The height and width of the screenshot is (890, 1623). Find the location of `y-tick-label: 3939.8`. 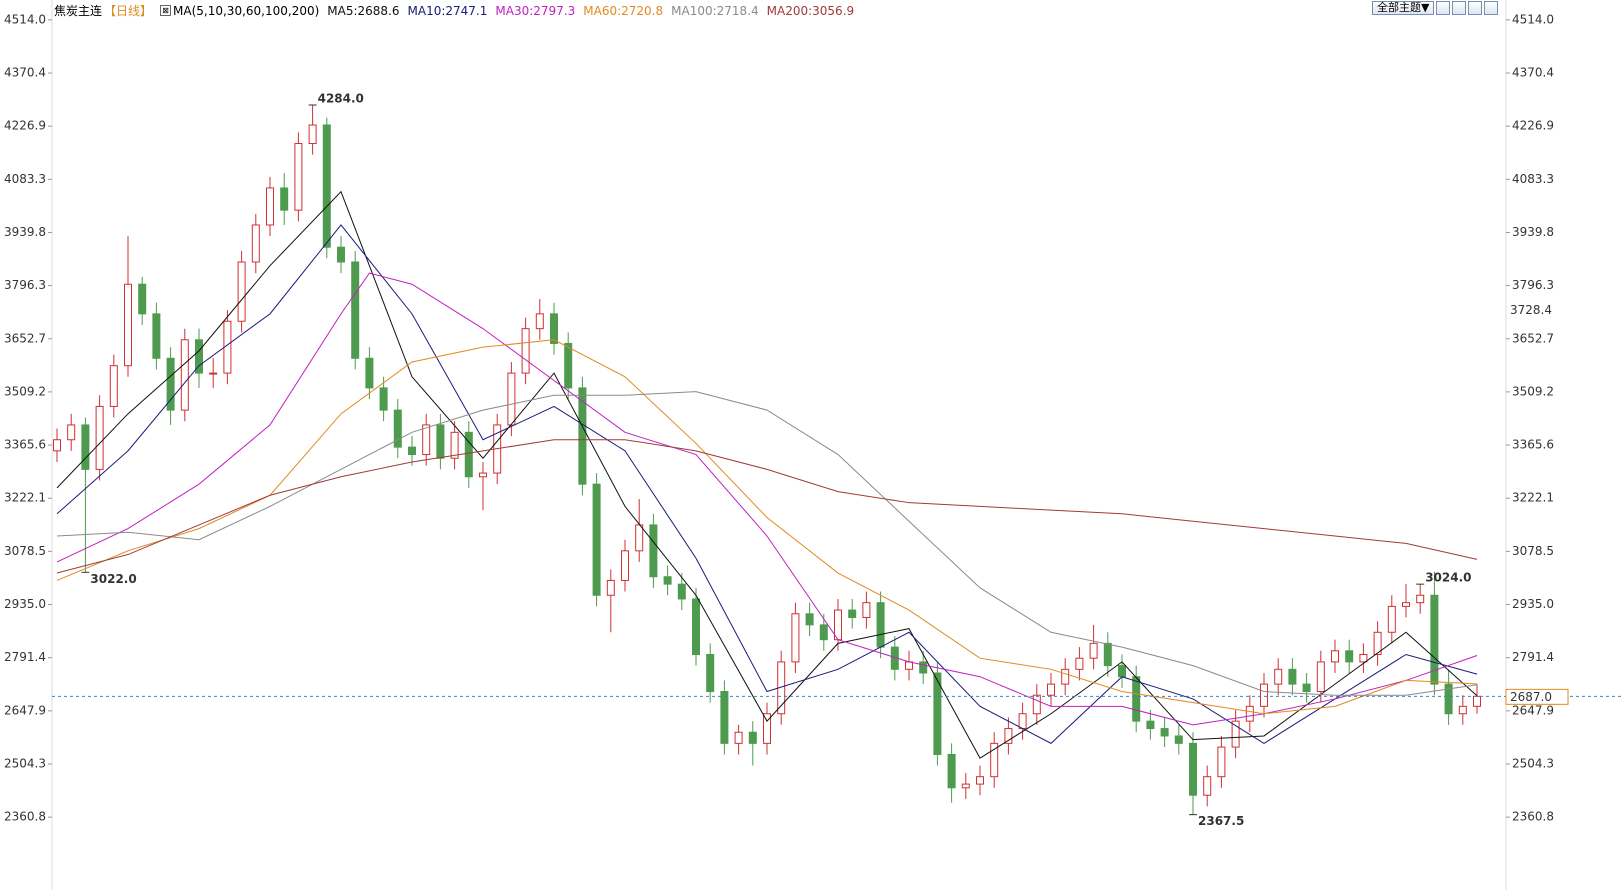

y-tick-label: 3939.8 is located at coordinates (25, 232).